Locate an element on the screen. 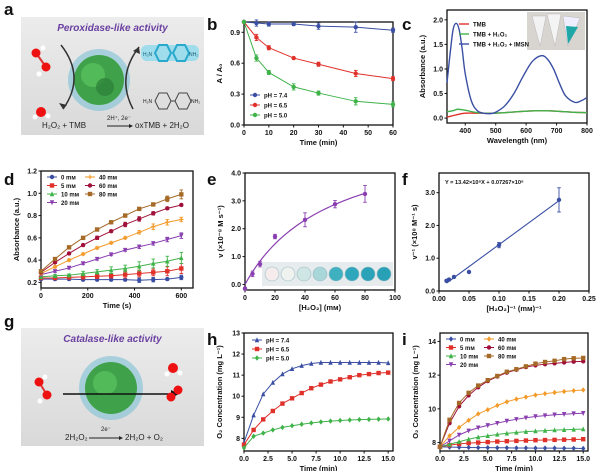 The image size is (600, 471). legend-item: 80 mм is located at coordinates (500, 356).